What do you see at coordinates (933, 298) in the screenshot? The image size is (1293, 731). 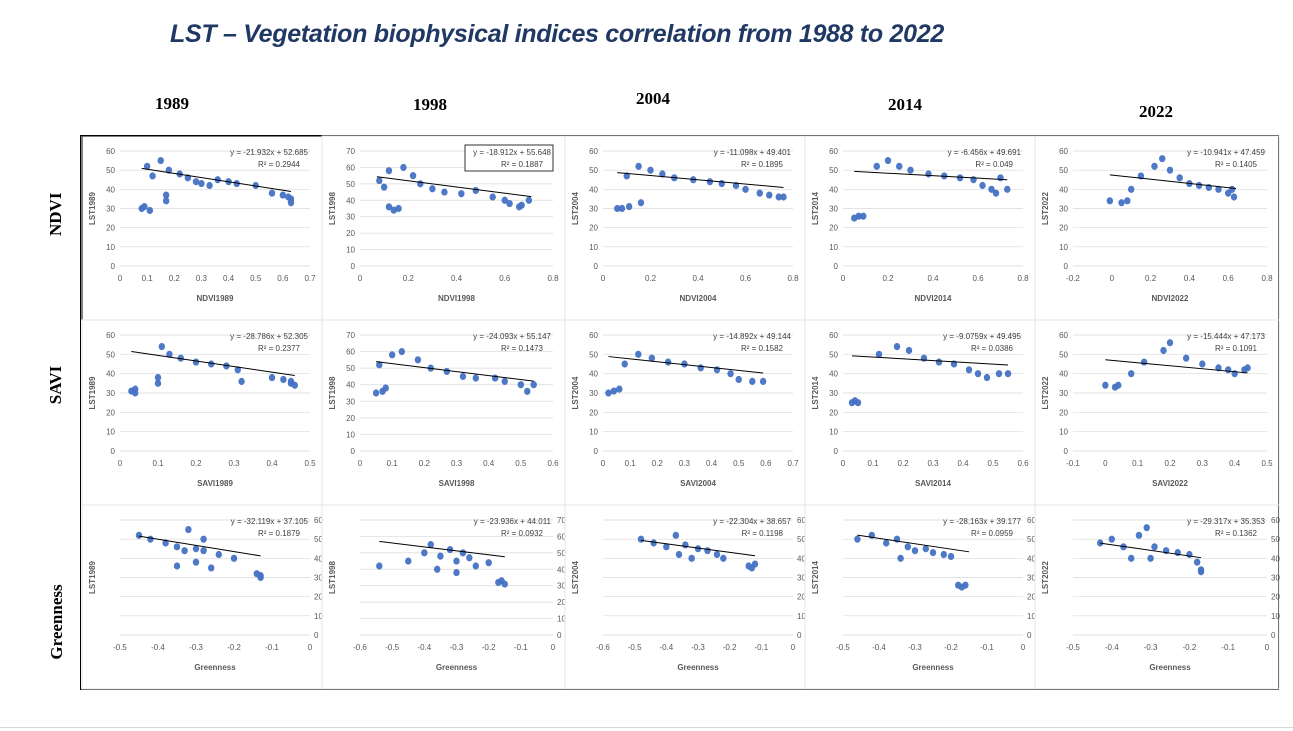 I see `x-axis-title: NDVI2014` at bounding box center [933, 298].